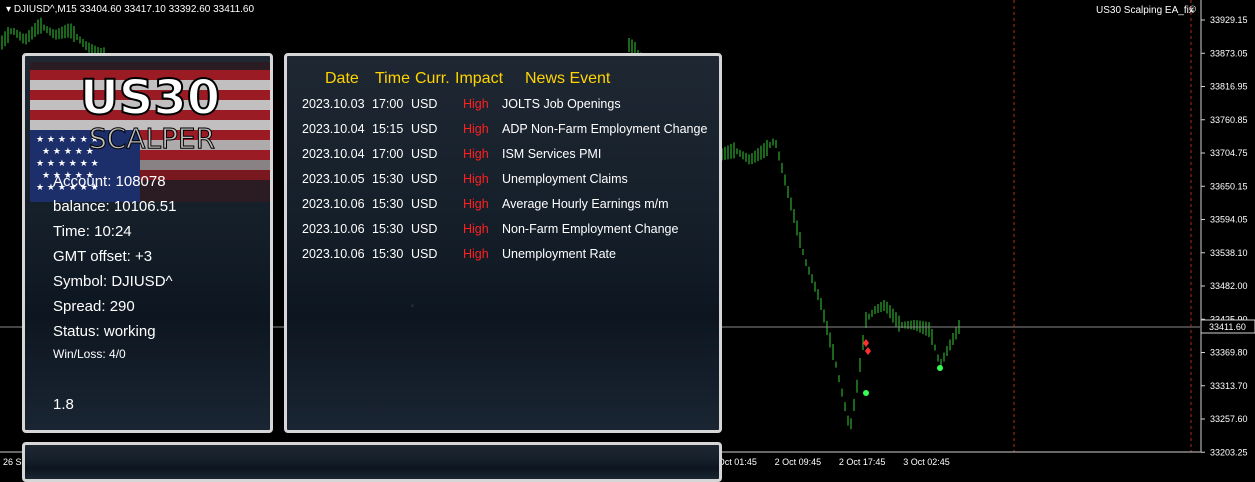 This screenshot has height=482, width=1255. Describe the element at coordinates (479, 78) in the screenshot. I see `header-impact: Impact` at that location.